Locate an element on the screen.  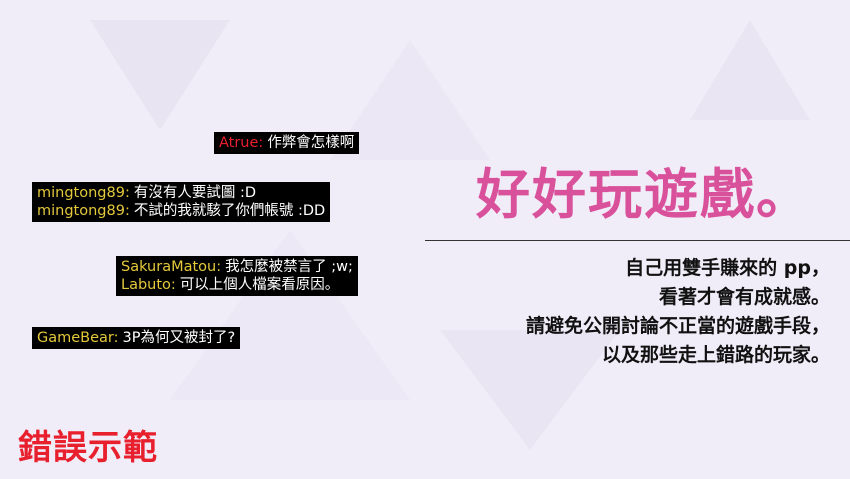
chat-line: Atrue: 作弊會怎樣啊 is located at coordinates (286, 143).